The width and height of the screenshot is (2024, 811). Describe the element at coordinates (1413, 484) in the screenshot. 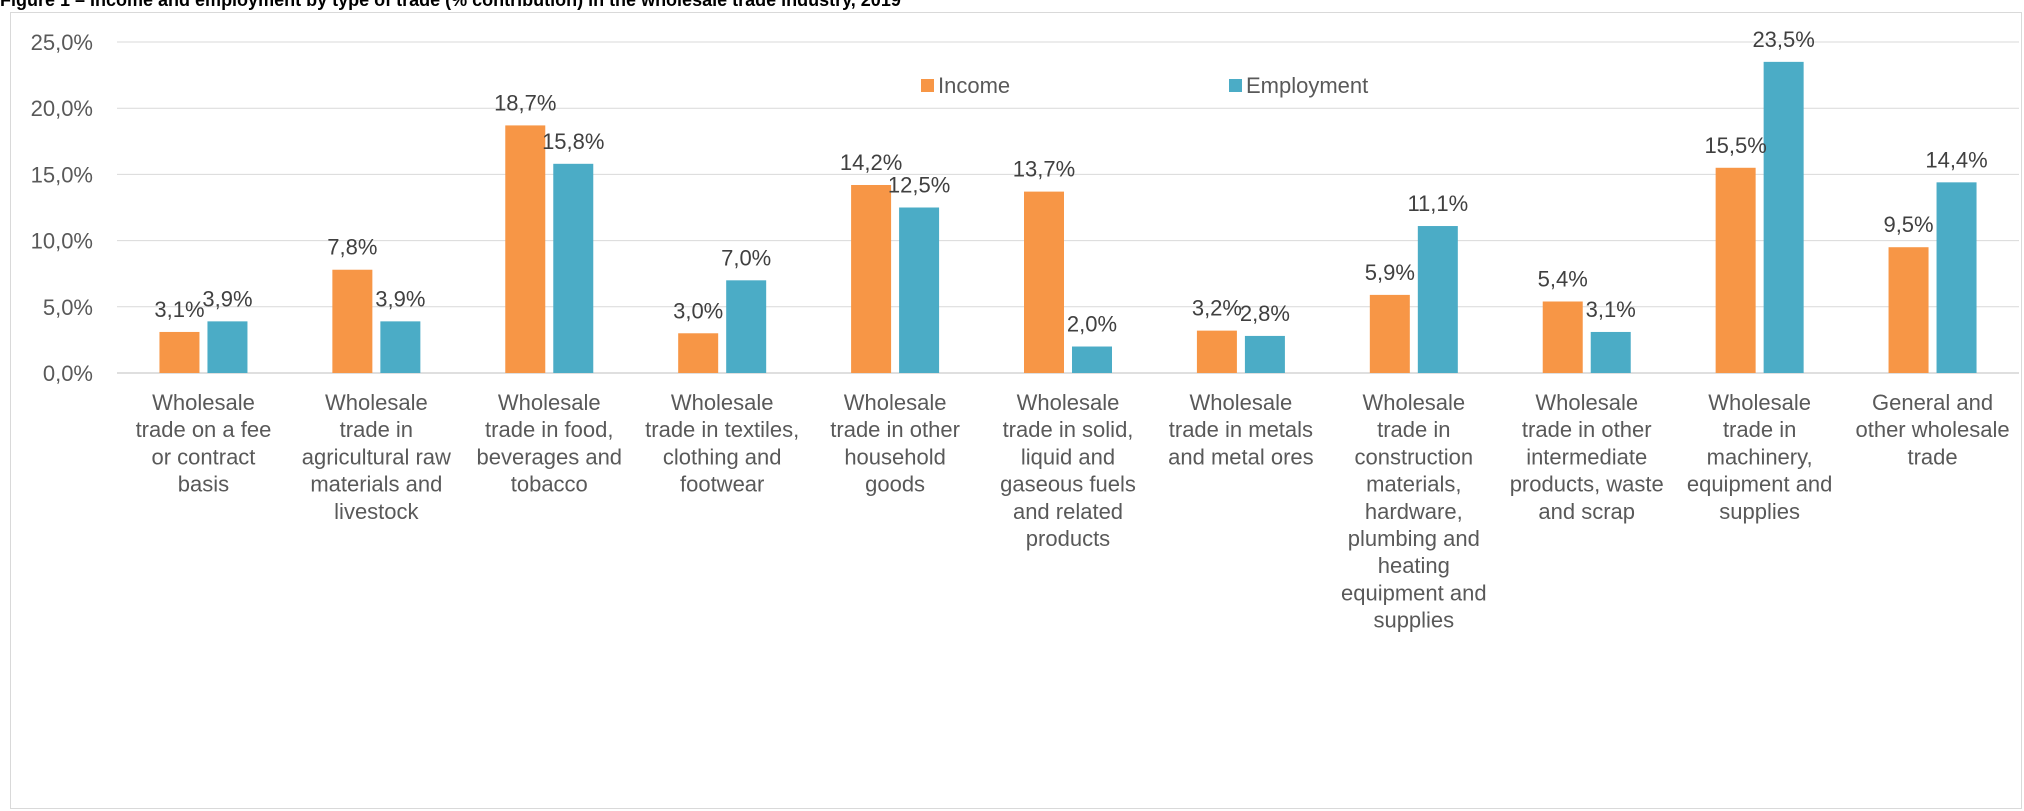

I see `category-label: materials,` at that location.